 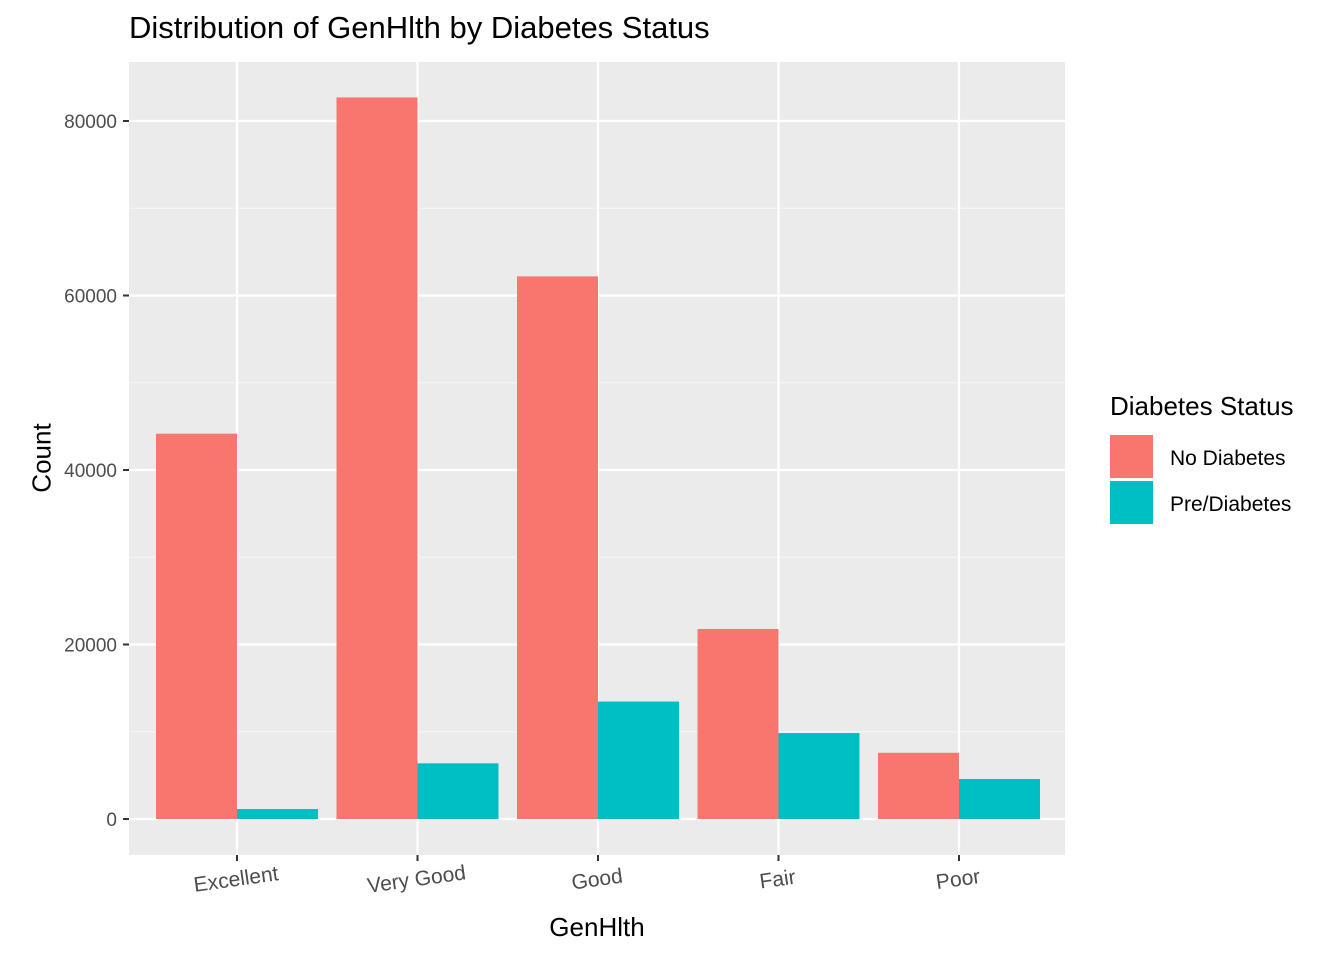 I want to click on x-tick-label: Very Good, so click(x=416, y=879).